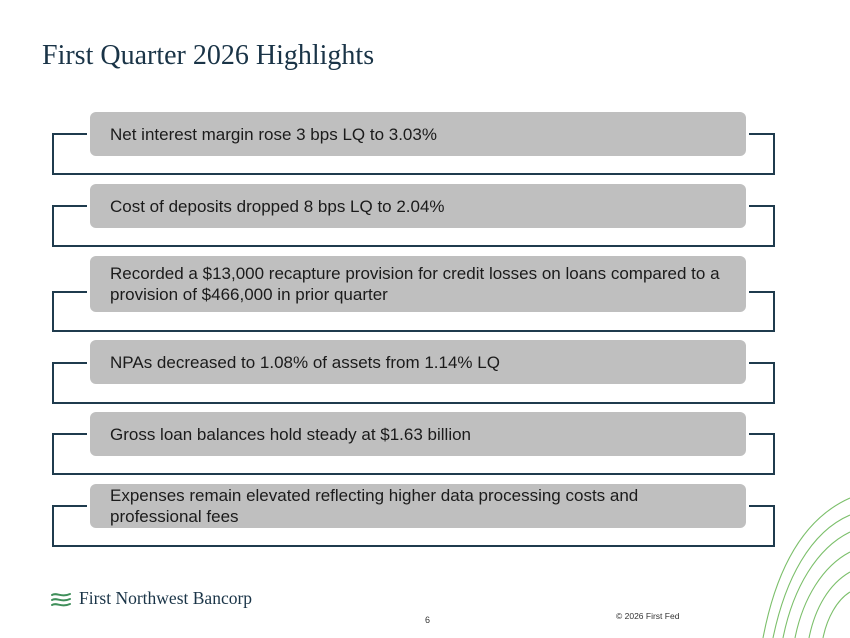  Describe the element at coordinates (806, 567) in the screenshot. I see `decorative-curves` at that location.